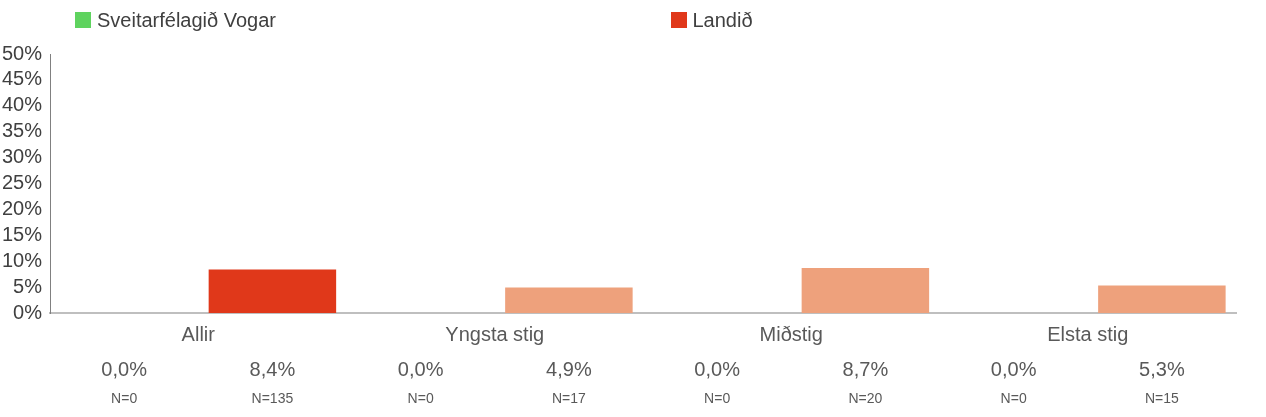 This screenshot has height=417, width=1266. I want to click on x-tick-label: Elsta stig, so click(1088, 333).